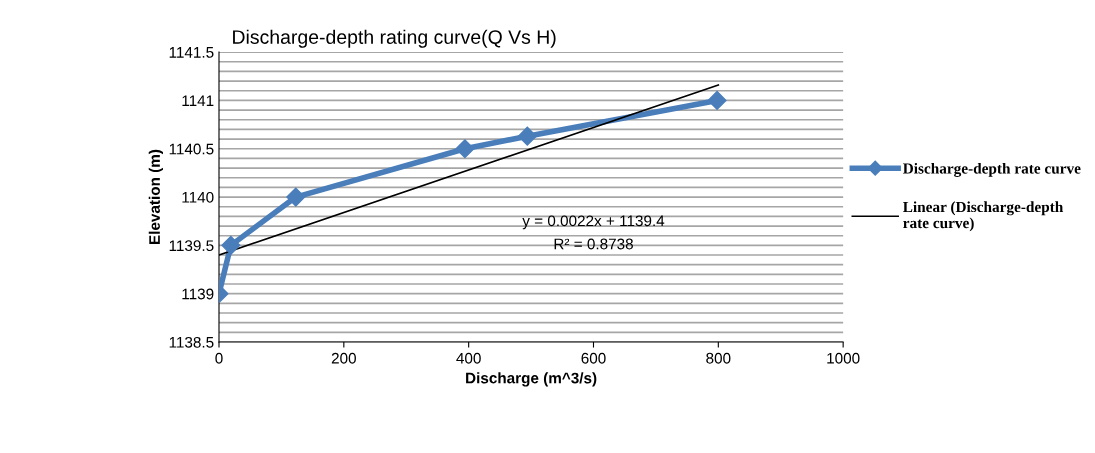 The height and width of the screenshot is (453, 1095). I want to click on annotation: R² = 0.8738, so click(593, 244).